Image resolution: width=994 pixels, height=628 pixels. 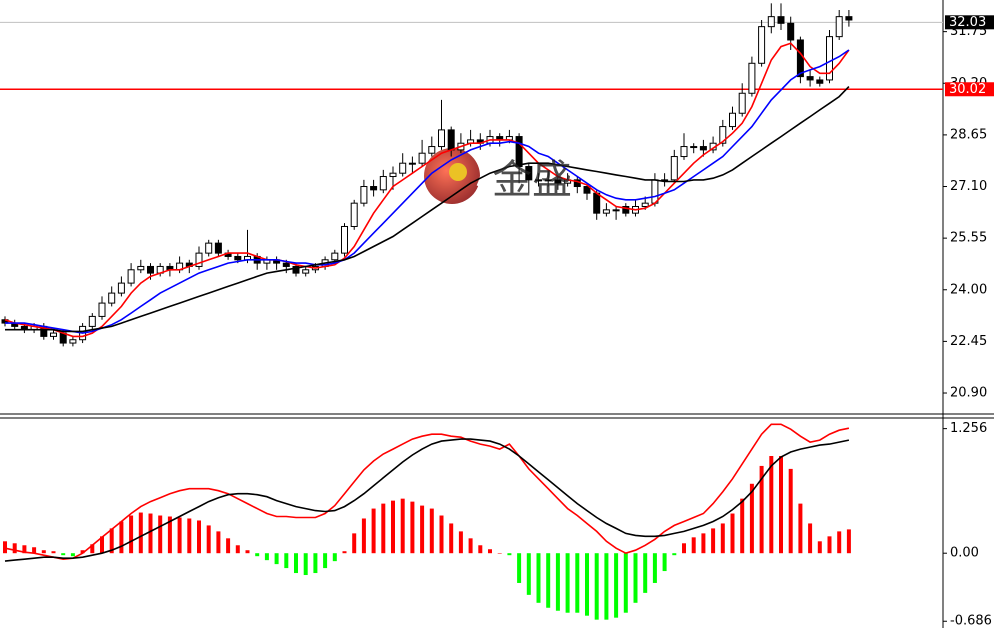 I want to click on y-tick-label: 0.00, so click(x=964, y=553).